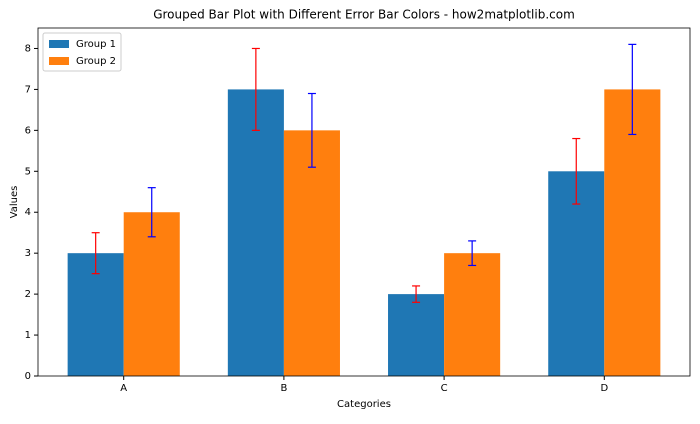  What do you see at coordinates (123, 388) in the screenshot?
I see `x-tick-label: A` at bounding box center [123, 388].